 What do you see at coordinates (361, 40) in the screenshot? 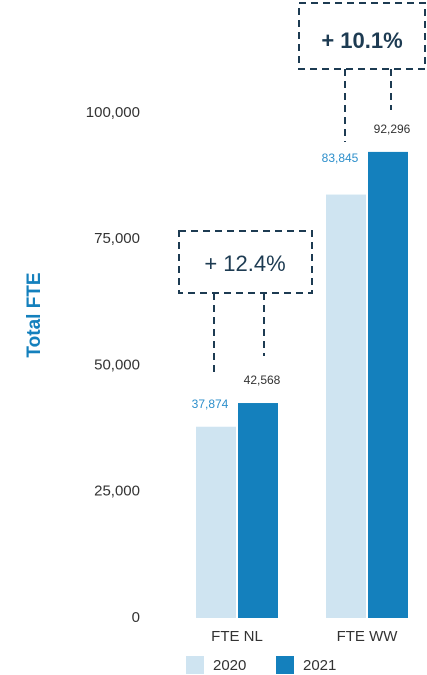
I see `annotation: + 10.1%` at bounding box center [361, 40].